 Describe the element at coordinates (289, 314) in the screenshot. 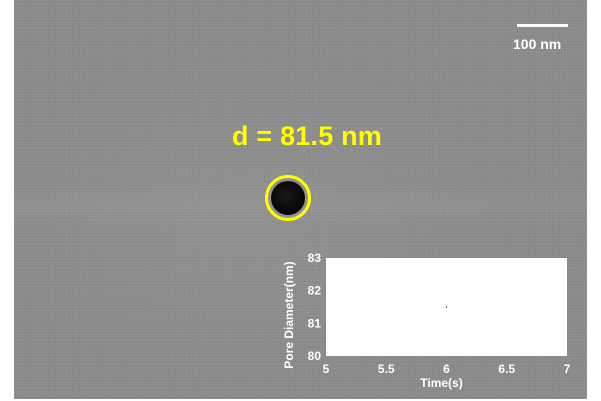

I see `y-axis-title: Pore Diameter(nm)` at that location.